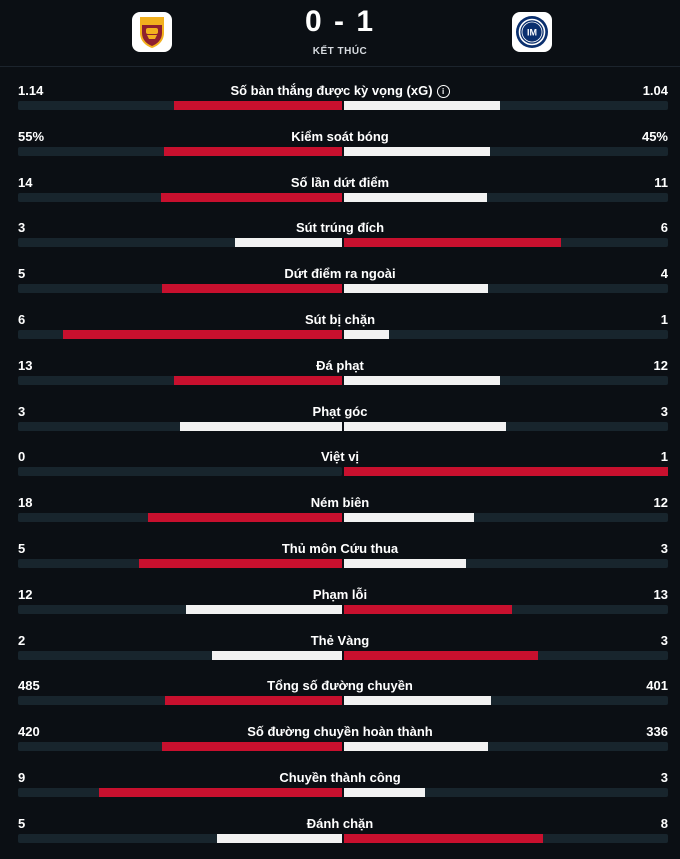  I want to click on stat-label: Kiểm soát bóng, so click(340, 136).